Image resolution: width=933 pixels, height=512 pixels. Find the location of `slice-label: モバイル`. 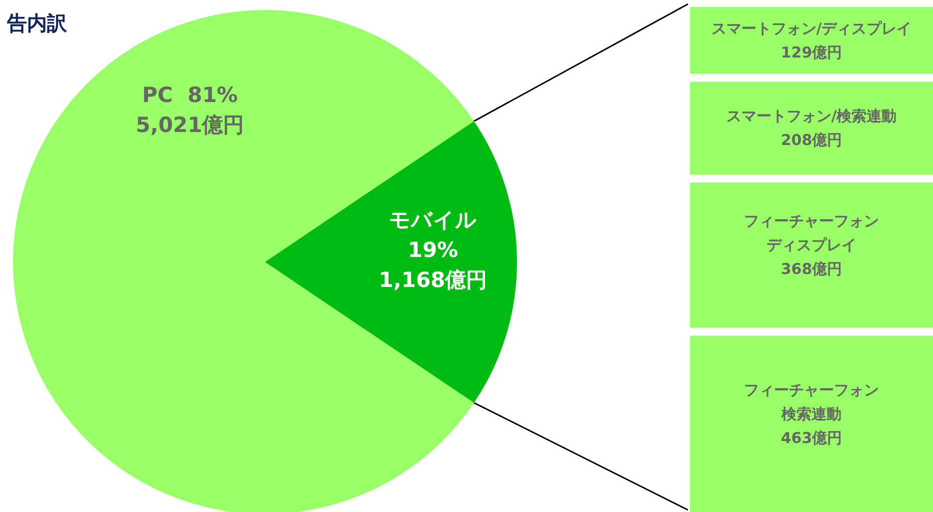

slice-label: モバイル is located at coordinates (433, 220).